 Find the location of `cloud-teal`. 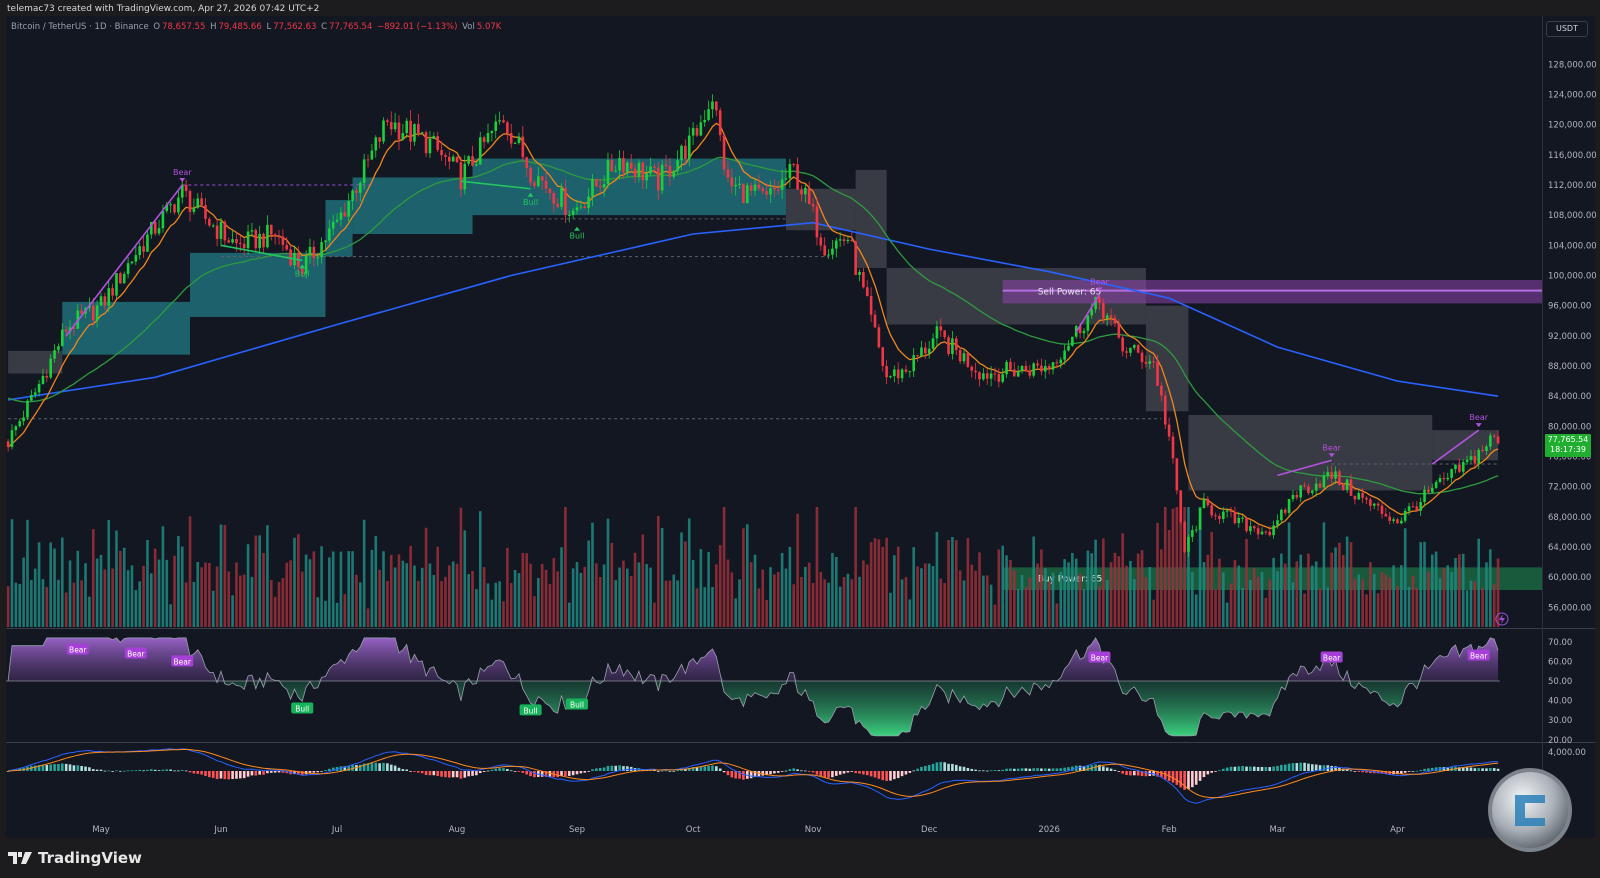

cloud-teal is located at coordinates (126, 328).